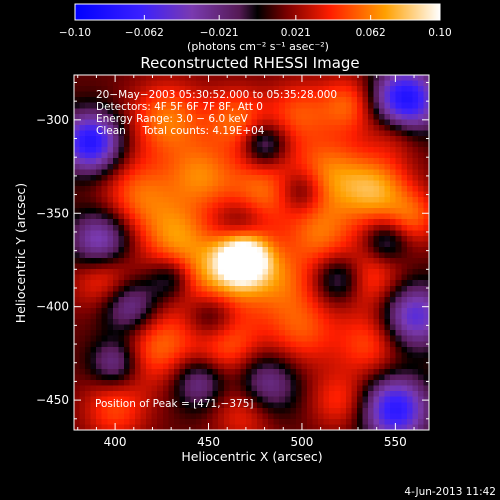 This screenshot has width=500, height=500. I want to click on colorbar-fill, so click(257, 12).